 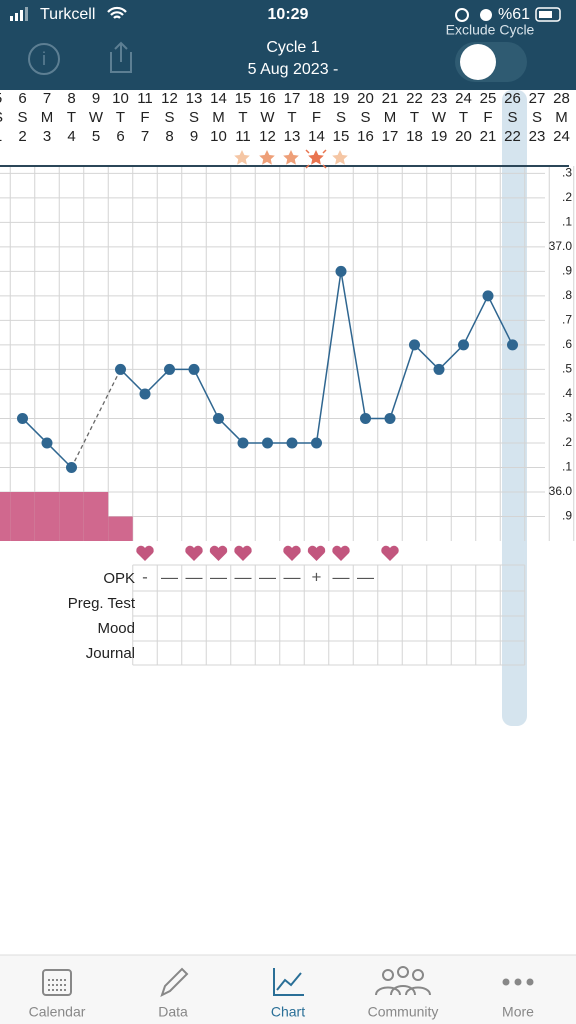 What do you see at coordinates (463, 98) in the screenshot?
I see `date-label: 24` at bounding box center [463, 98].